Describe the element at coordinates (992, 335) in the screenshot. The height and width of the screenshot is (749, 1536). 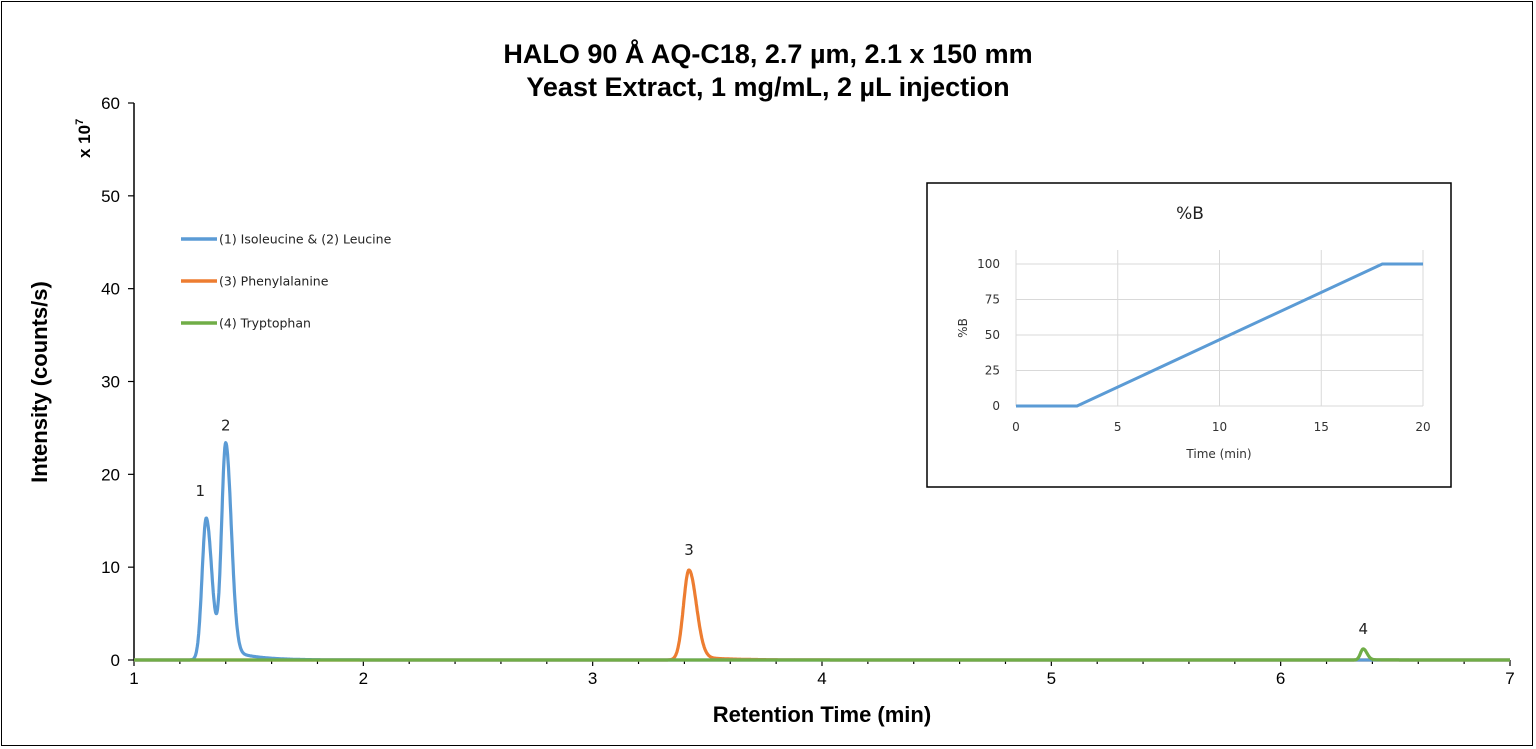
I see `inset-y-tick-label: 50` at that location.